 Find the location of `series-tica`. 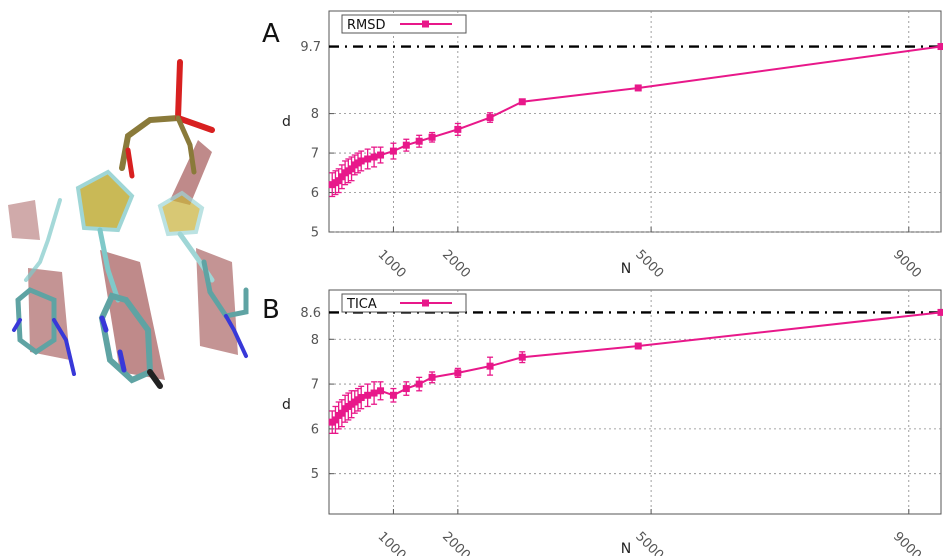

series-tica is located at coordinates (635, 371).